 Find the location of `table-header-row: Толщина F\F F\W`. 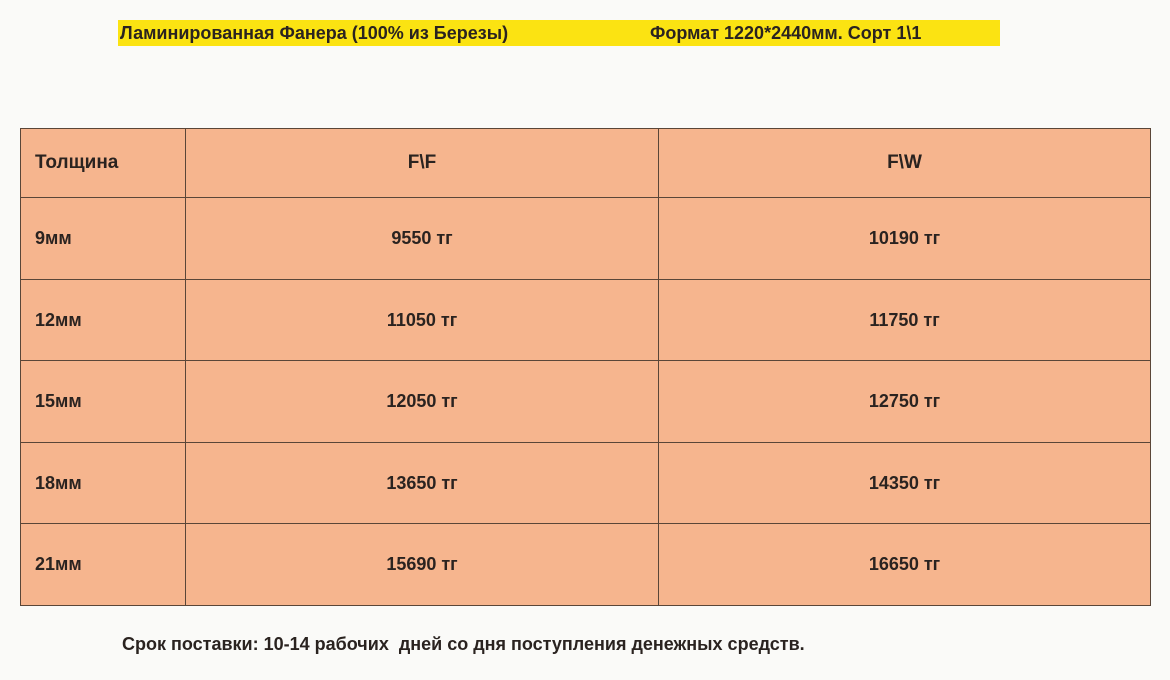

table-header-row: Толщина F\F F\W is located at coordinates (585, 163).